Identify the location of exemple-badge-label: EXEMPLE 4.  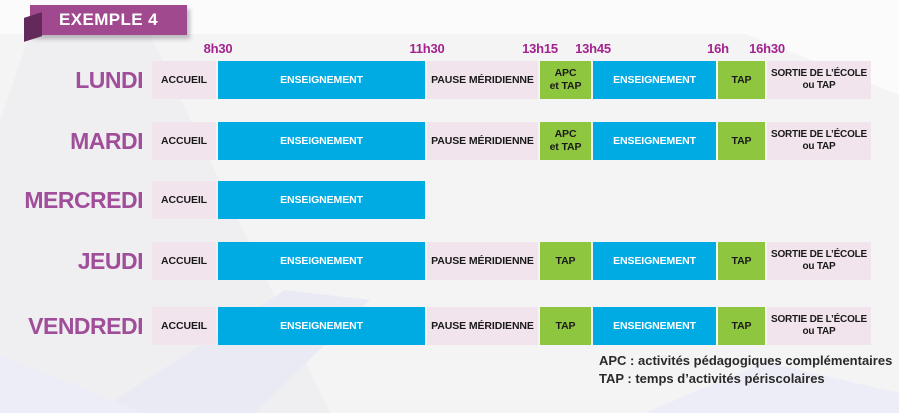
(108, 19).